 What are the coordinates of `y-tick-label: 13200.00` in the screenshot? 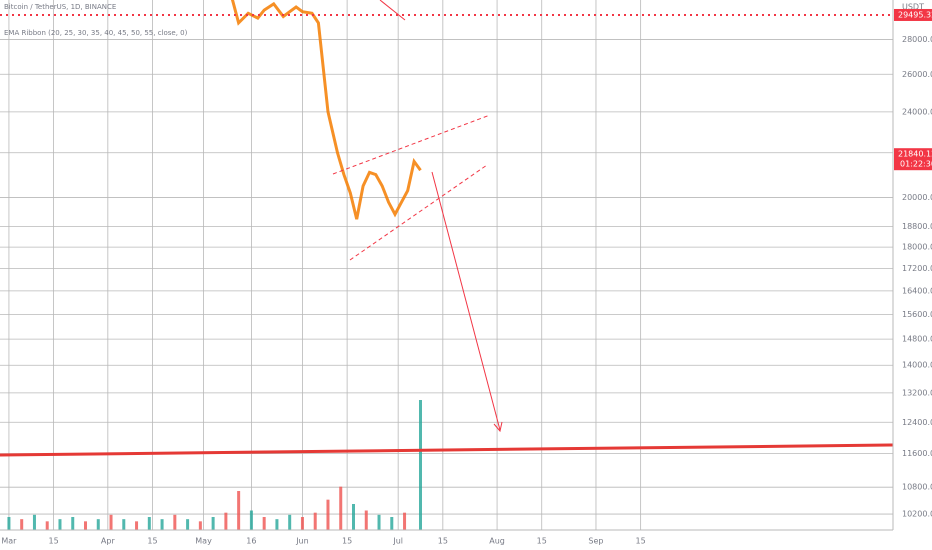 It's located at (917, 392).